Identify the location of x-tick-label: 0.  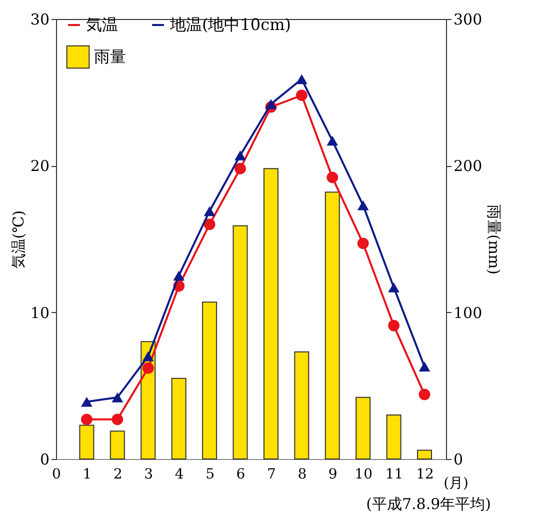
(56, 474).